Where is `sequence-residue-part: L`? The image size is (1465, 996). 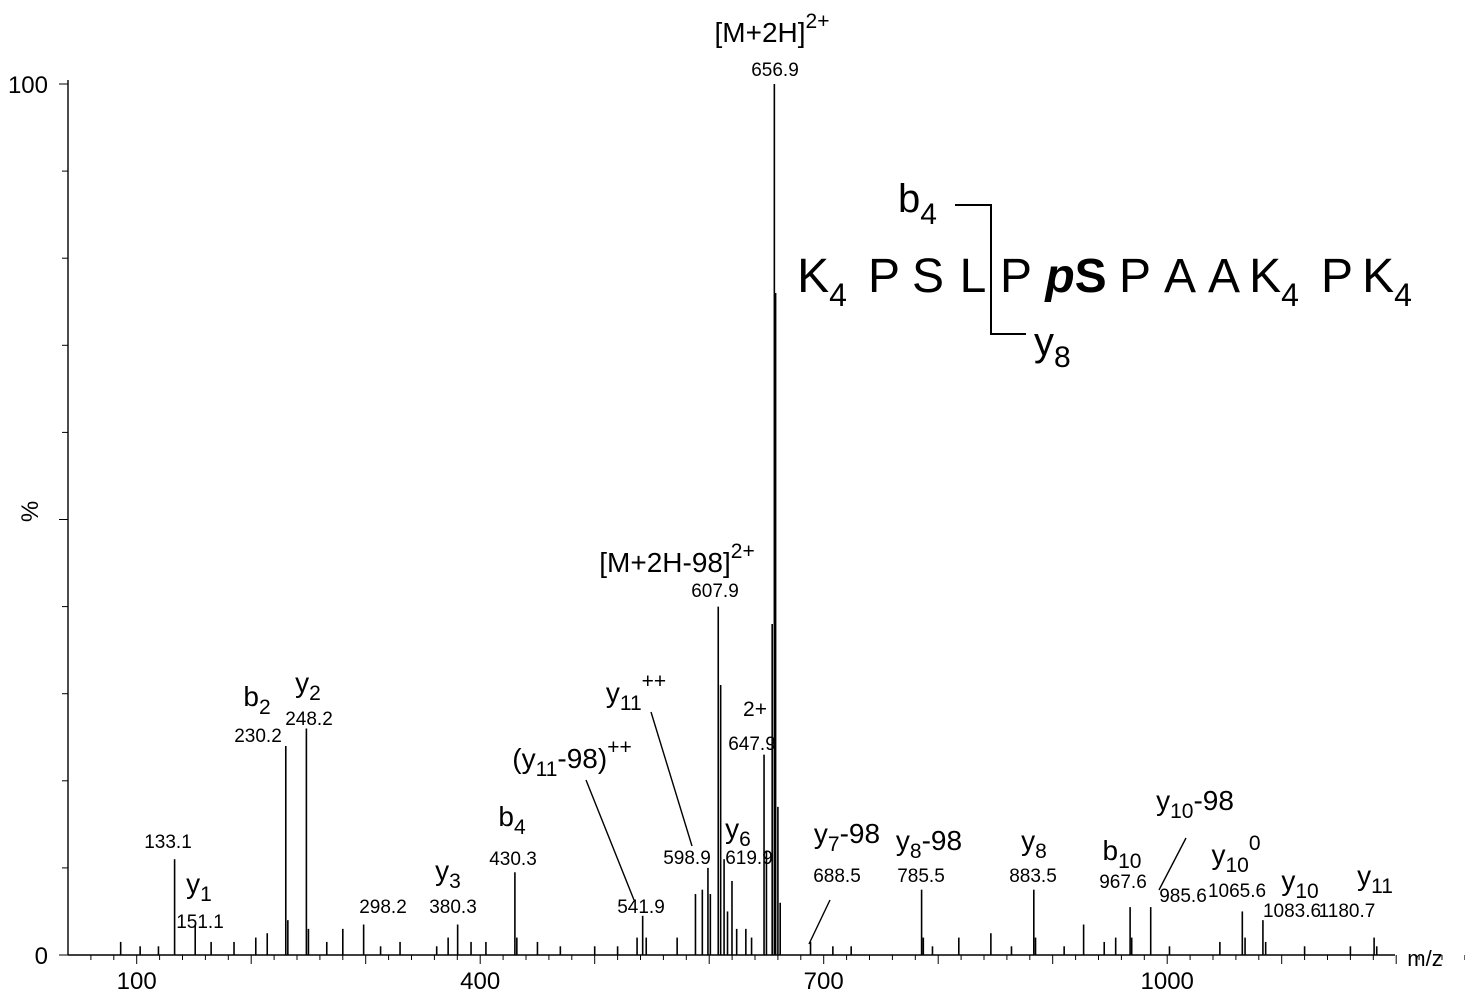 sequence-residue-part: L is located at coordinates (973, 276).